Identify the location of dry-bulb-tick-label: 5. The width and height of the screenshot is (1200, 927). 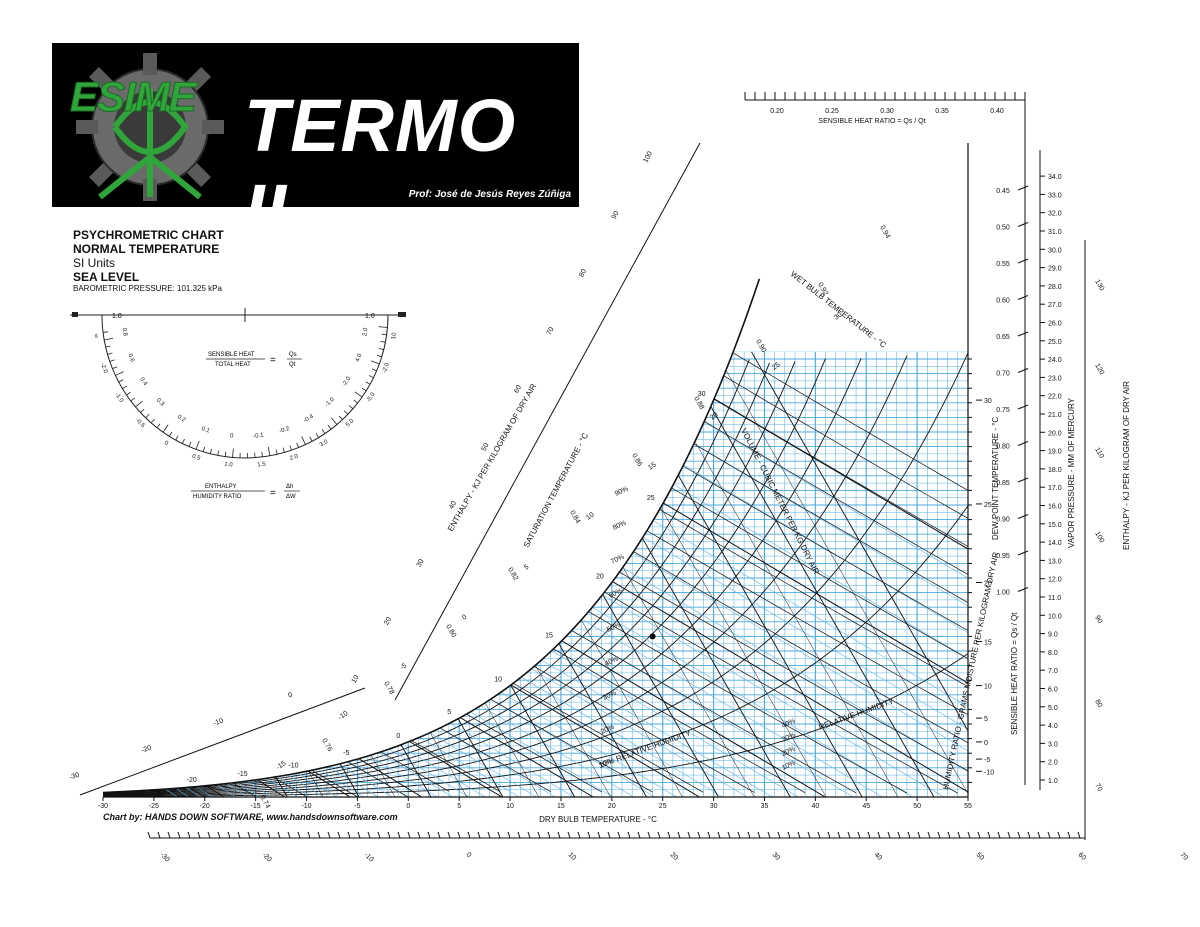
(459, 806).